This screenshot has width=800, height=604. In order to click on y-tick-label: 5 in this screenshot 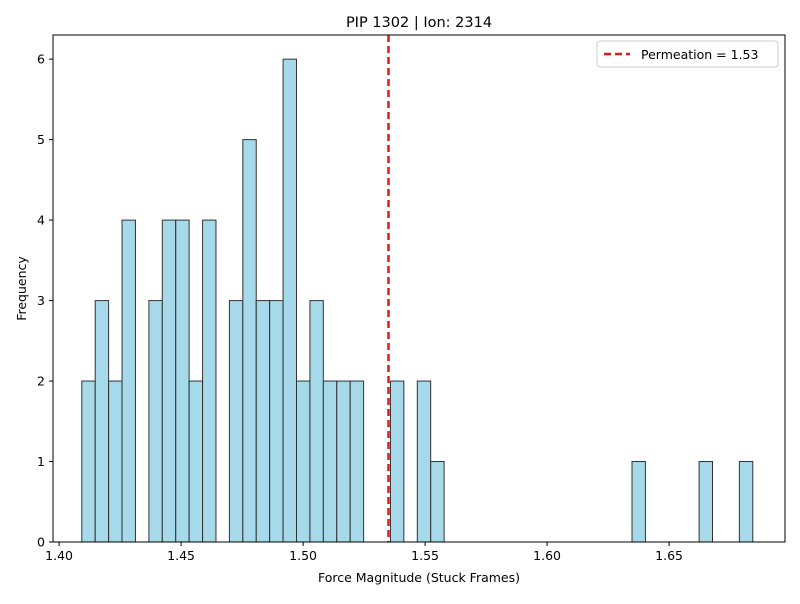, I will do `click(41, 139)`.